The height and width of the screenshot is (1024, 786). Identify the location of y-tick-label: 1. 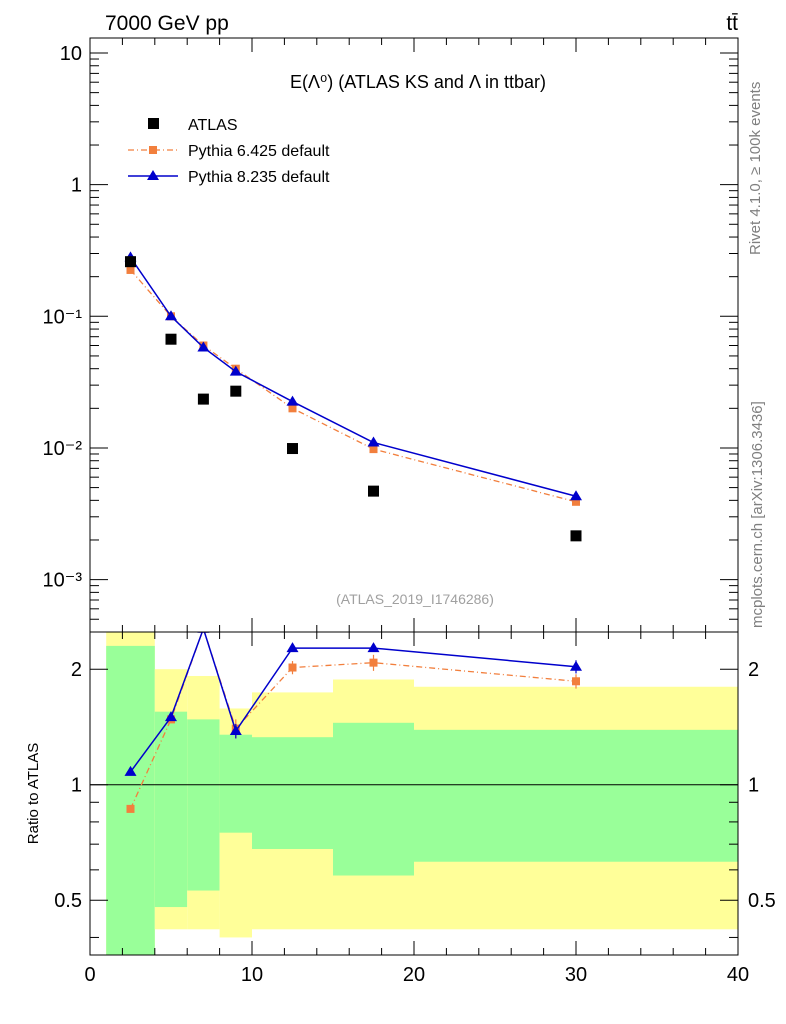
(76, 186).